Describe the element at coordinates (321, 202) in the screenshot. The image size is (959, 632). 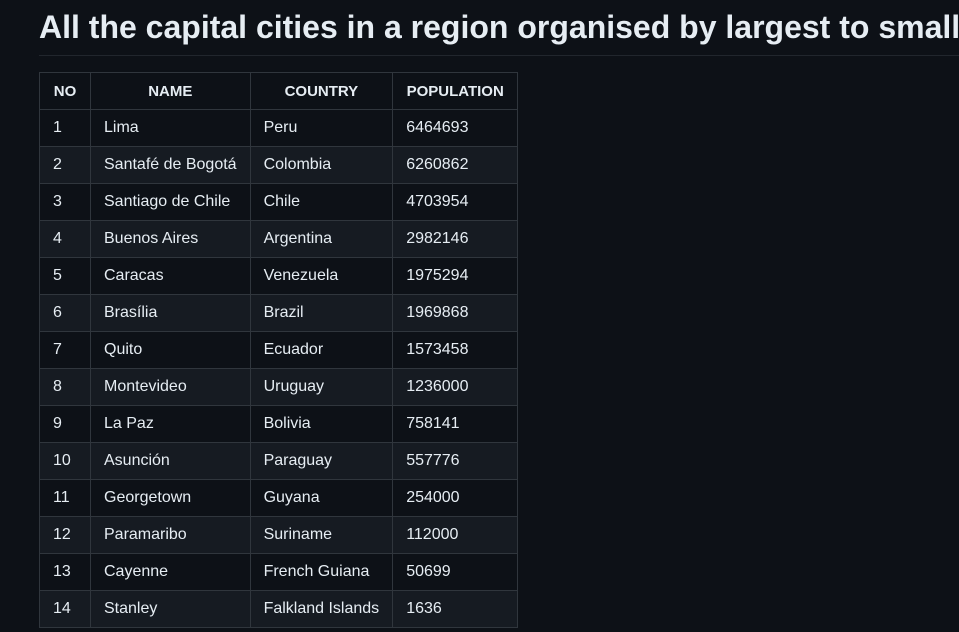
I see `cell-country: Chile` at that location.